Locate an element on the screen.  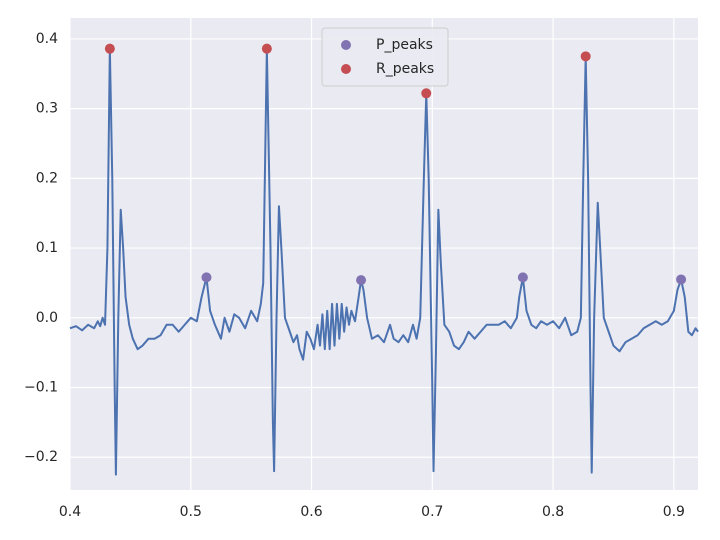
y-tick-label: −0.2 is located at coordinates (41, 457).